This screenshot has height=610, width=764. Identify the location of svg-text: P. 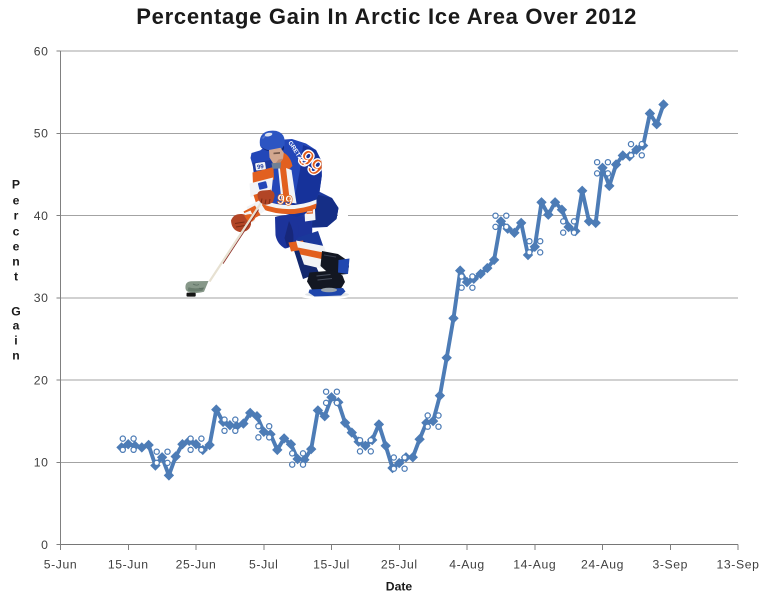
(16, 185).